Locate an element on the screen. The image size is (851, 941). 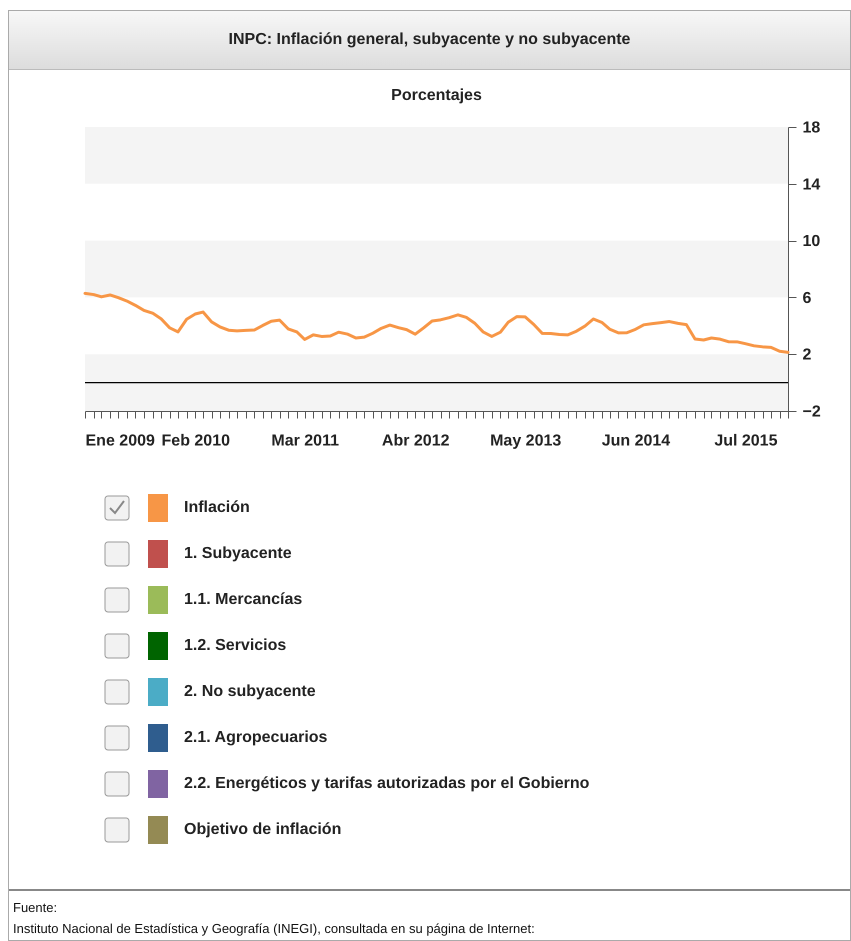
x-tick-label: Feb 2010 is located at coordinates (196, 441).